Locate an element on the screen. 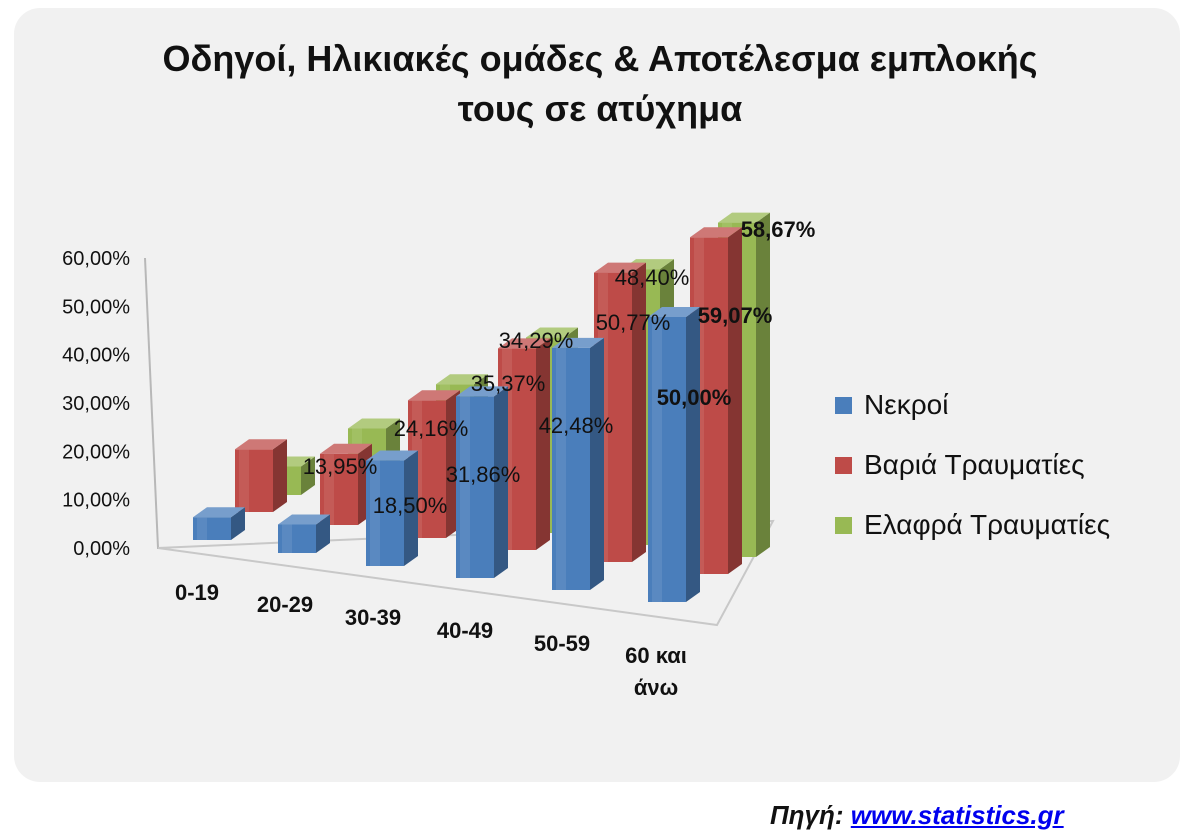 This screenshot has height=838, width=1190. data-label: 13,95% is located at coordinates (340, 466).